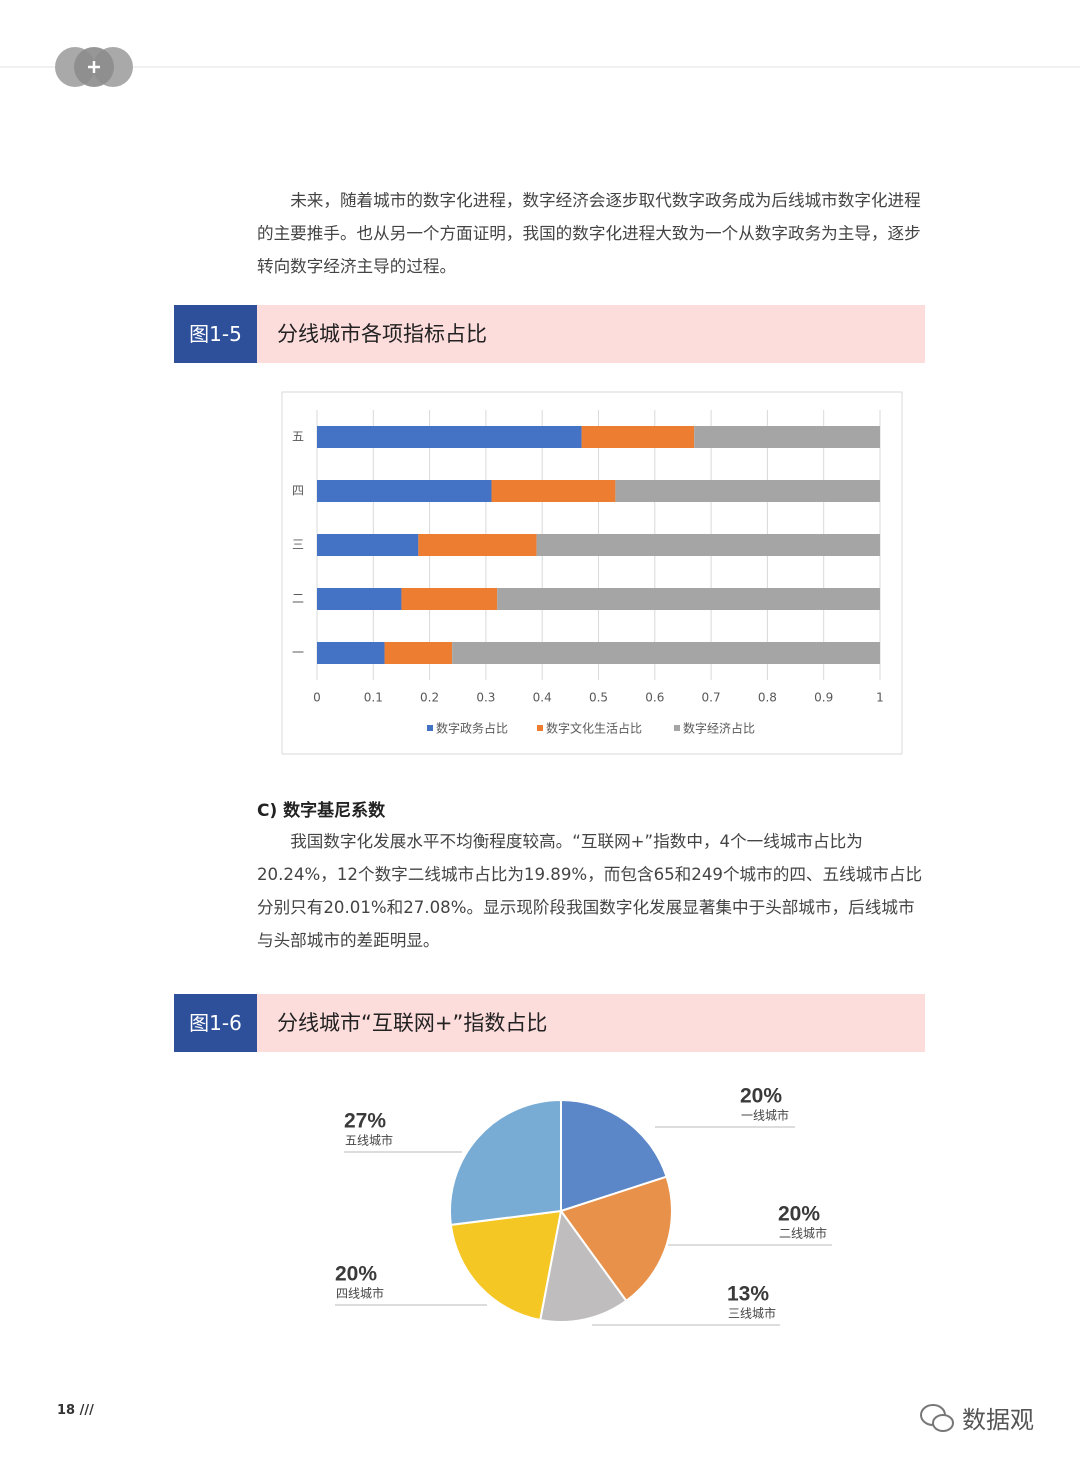 Image resolution: width=1080 pixels, height=1466 pixels. What do you see at coordinates (719, 728) in the screenshot?
I see `legend-label: 数字经济占比` at bounding box center [719, 728].